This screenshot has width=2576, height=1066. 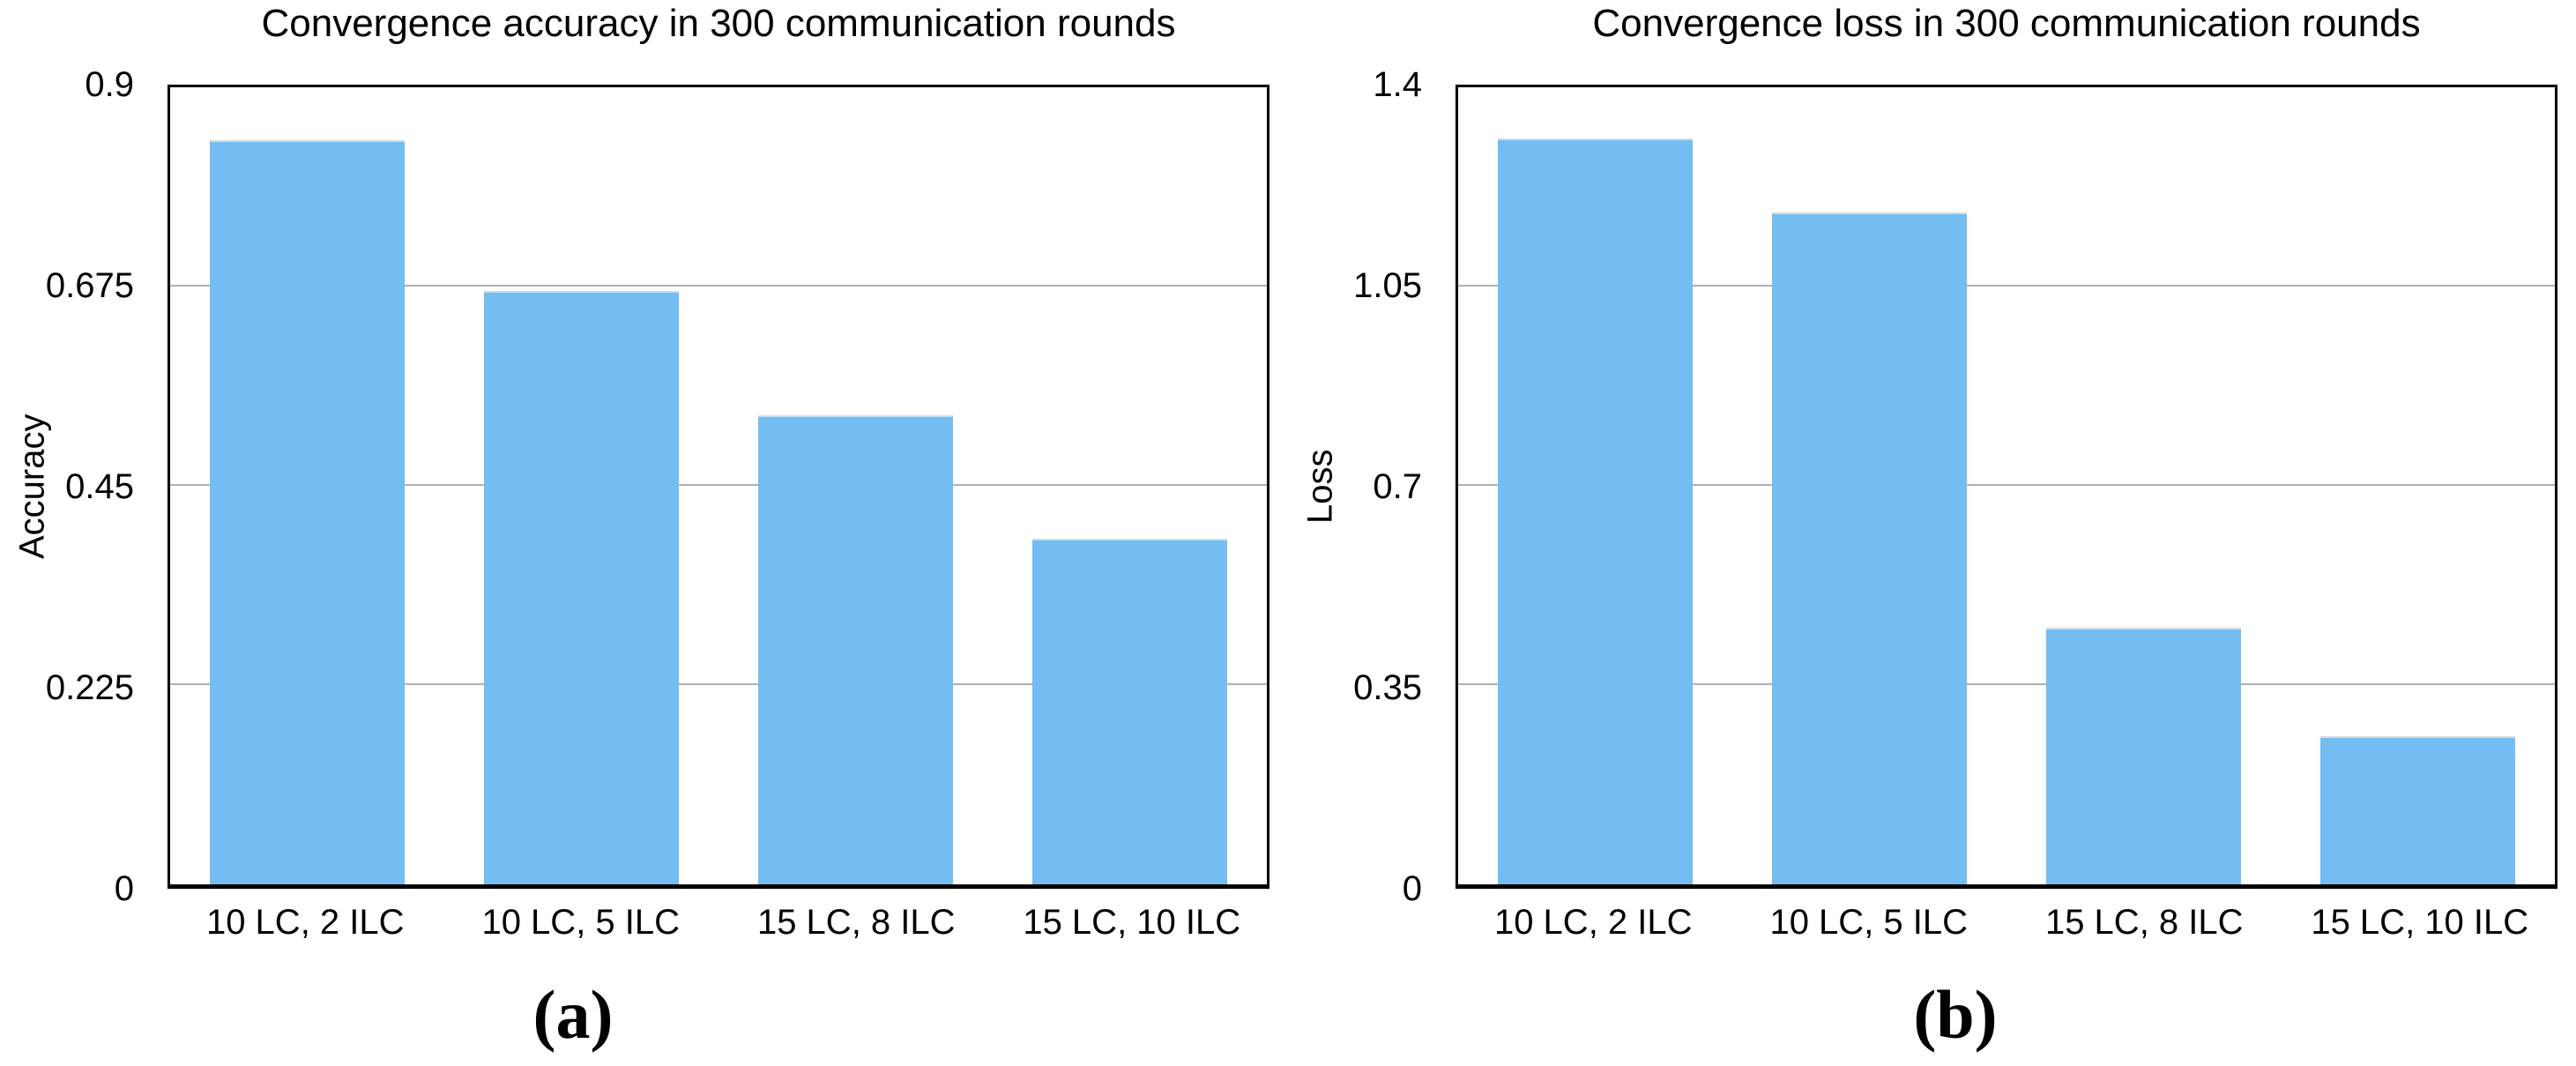 I want to click on y-tick-label: 1.05, so click(x=1387, y=285).